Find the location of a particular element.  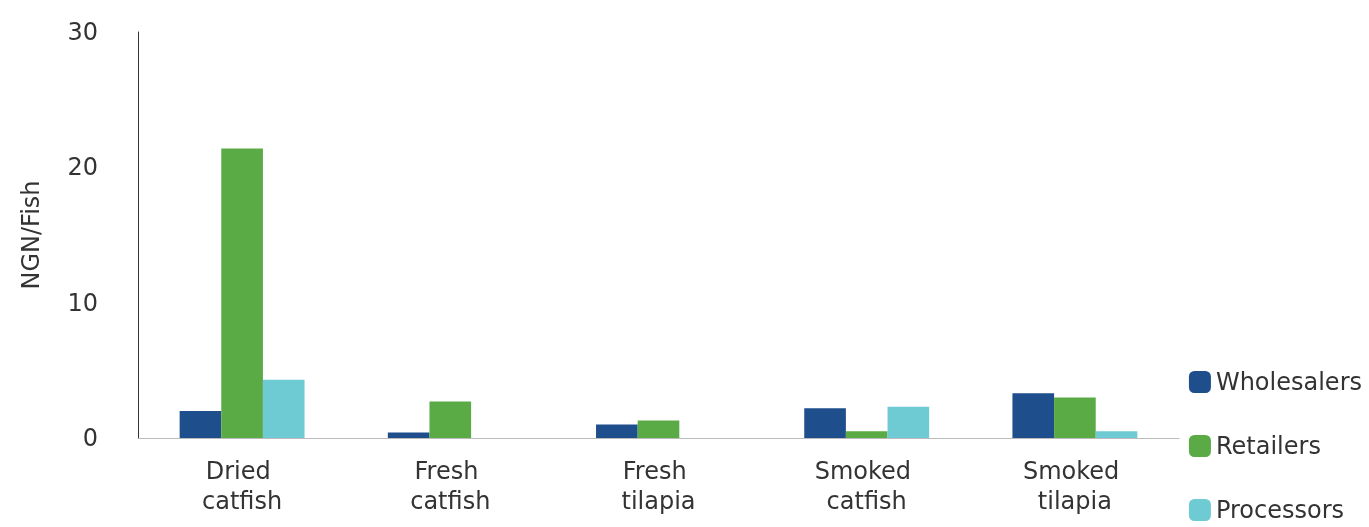

x-tick-label: Smoked catfish is located at coordinates (866, 486).